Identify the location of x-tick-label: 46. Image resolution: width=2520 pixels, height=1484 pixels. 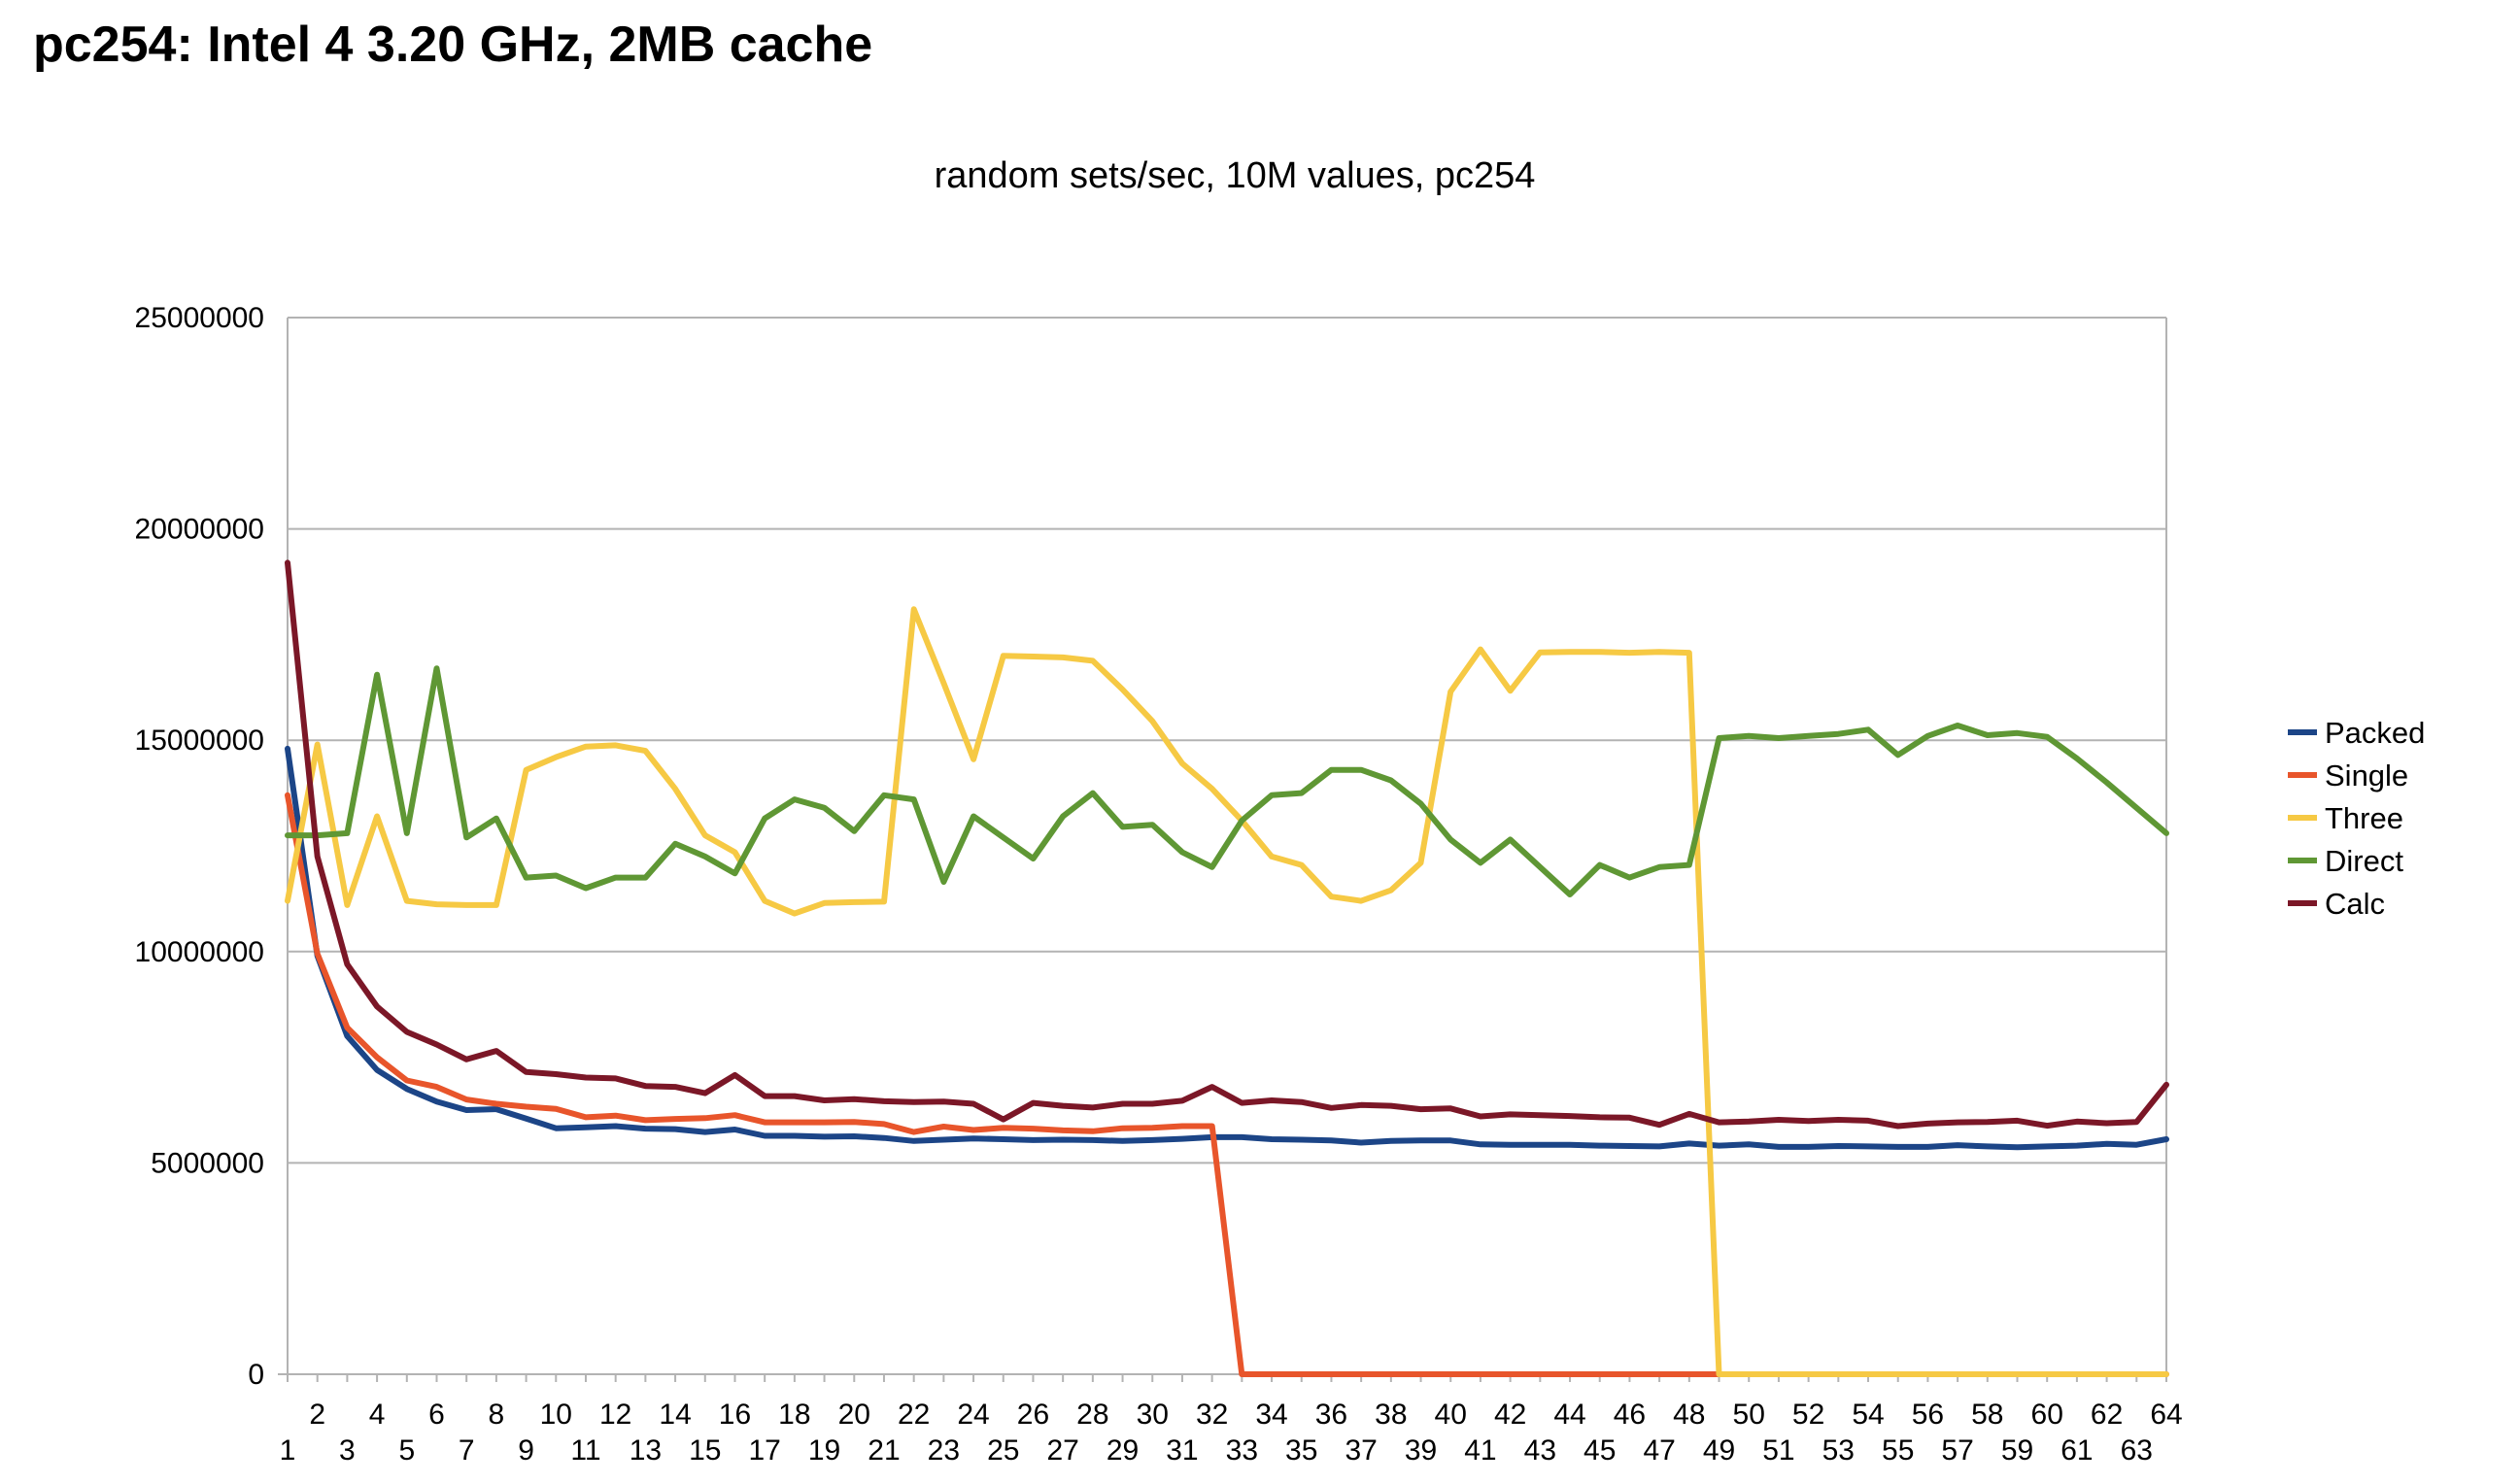
(1630, 1415).